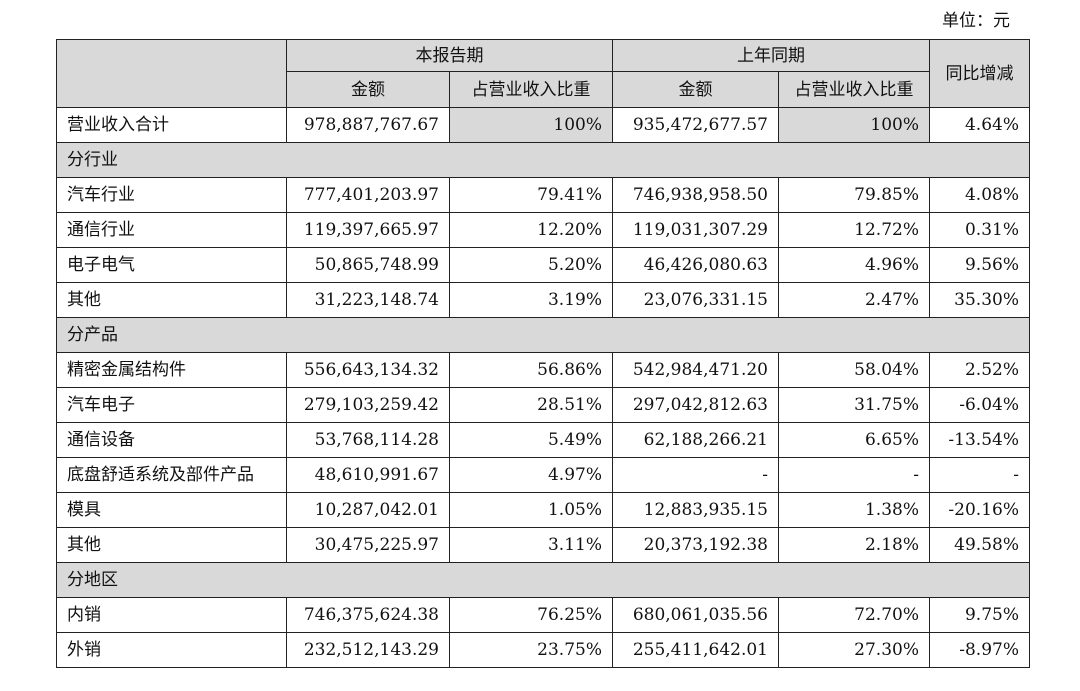 The height and width of the screenshot is (691, 1080). Describe the element at coordinates (854, 650) in the screenshot. I see `prev-share-cell: 27.30%` at that location.